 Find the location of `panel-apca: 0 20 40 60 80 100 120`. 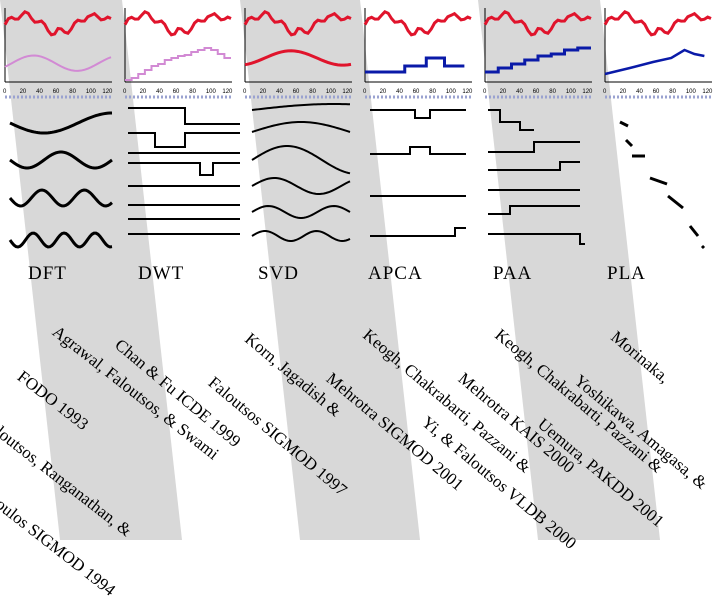

panel-apca: 0 20 40 60 80 100 120 is located at coordinates (418, 53).